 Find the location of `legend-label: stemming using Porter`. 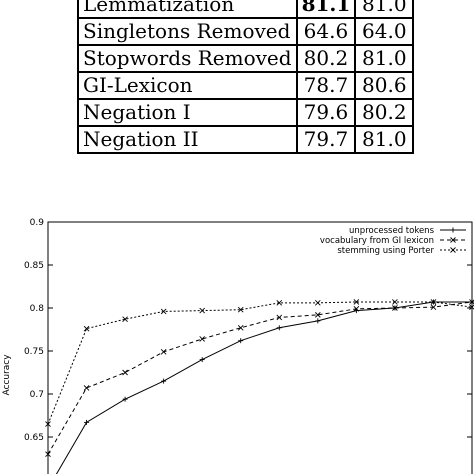

legend-label: stemming using Porter is located at coordinates (385, 251).